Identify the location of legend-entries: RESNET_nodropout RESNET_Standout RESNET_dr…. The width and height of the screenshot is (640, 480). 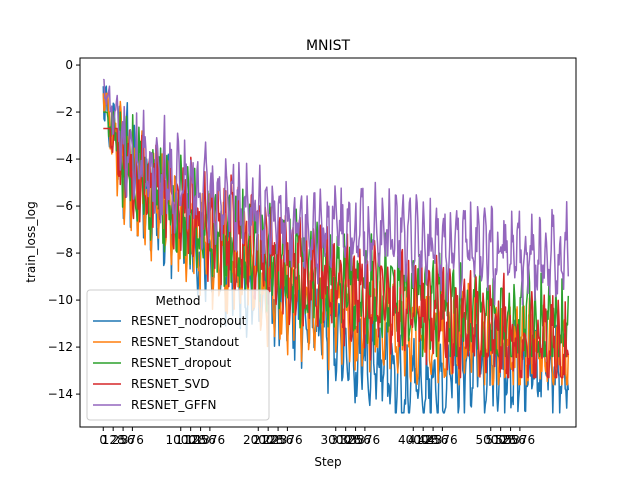
(170, 363).